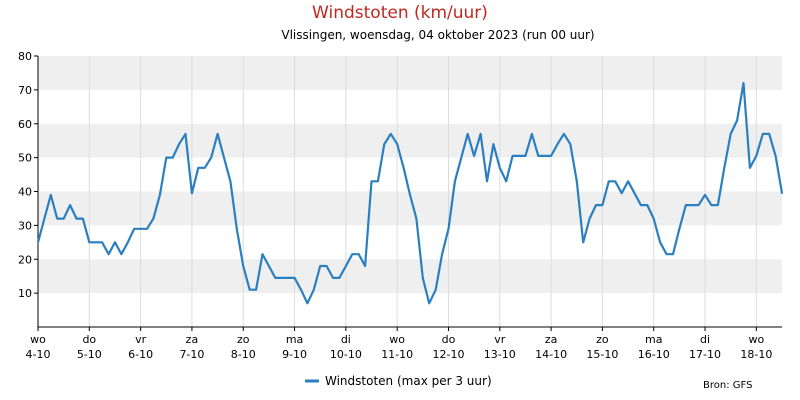  I want to click on legend: Windstoten (max per 3 uur), so click(398, 381).